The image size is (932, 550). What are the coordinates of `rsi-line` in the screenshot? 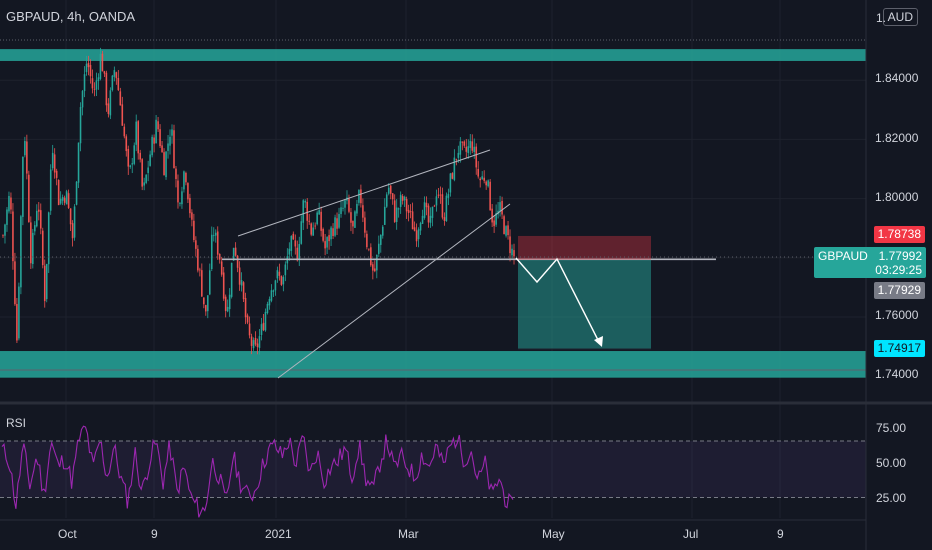 It's located at (257, 471).